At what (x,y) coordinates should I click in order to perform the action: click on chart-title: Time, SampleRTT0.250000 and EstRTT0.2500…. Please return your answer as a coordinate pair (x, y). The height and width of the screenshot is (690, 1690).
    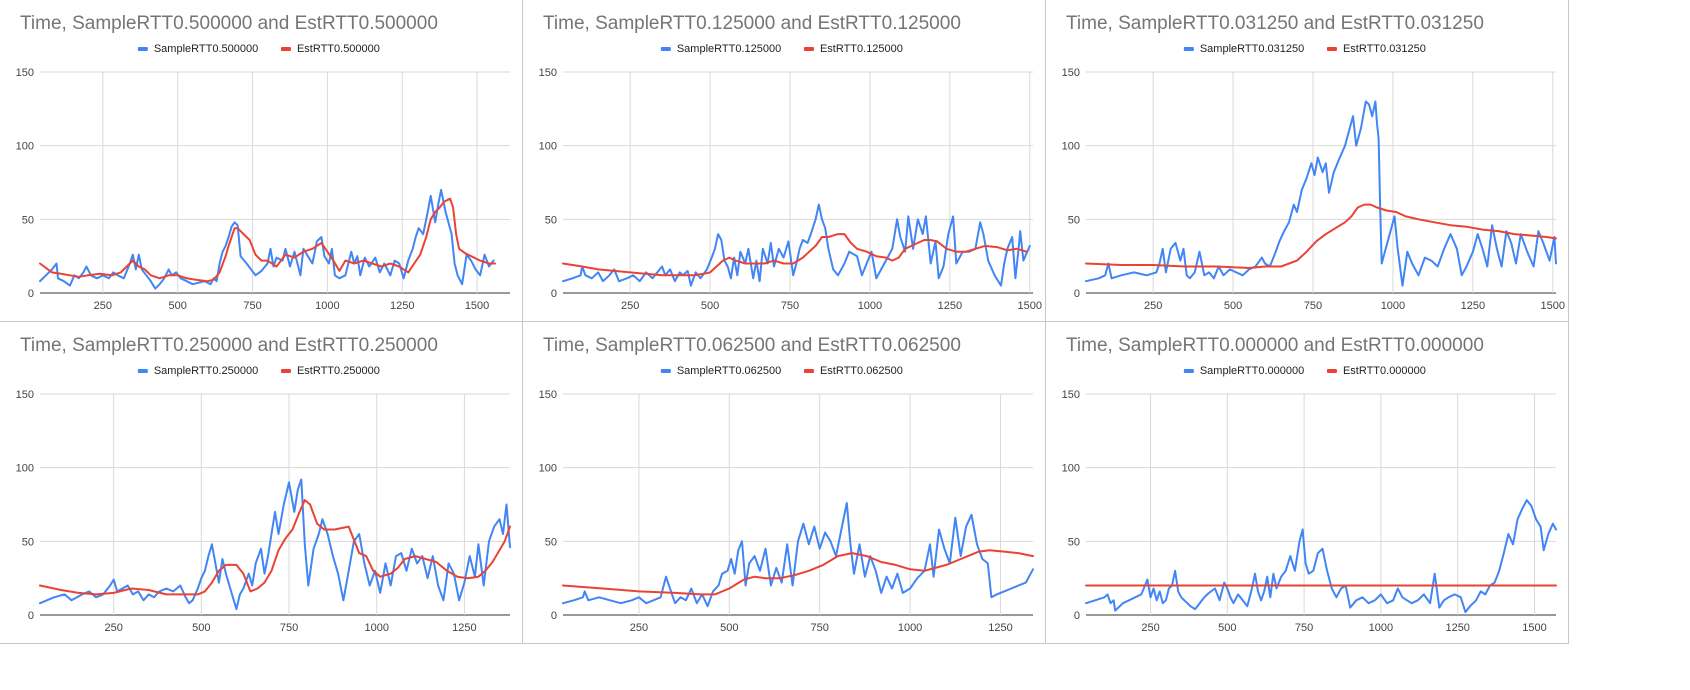
    Looking at the image, I should click on (229, 345).